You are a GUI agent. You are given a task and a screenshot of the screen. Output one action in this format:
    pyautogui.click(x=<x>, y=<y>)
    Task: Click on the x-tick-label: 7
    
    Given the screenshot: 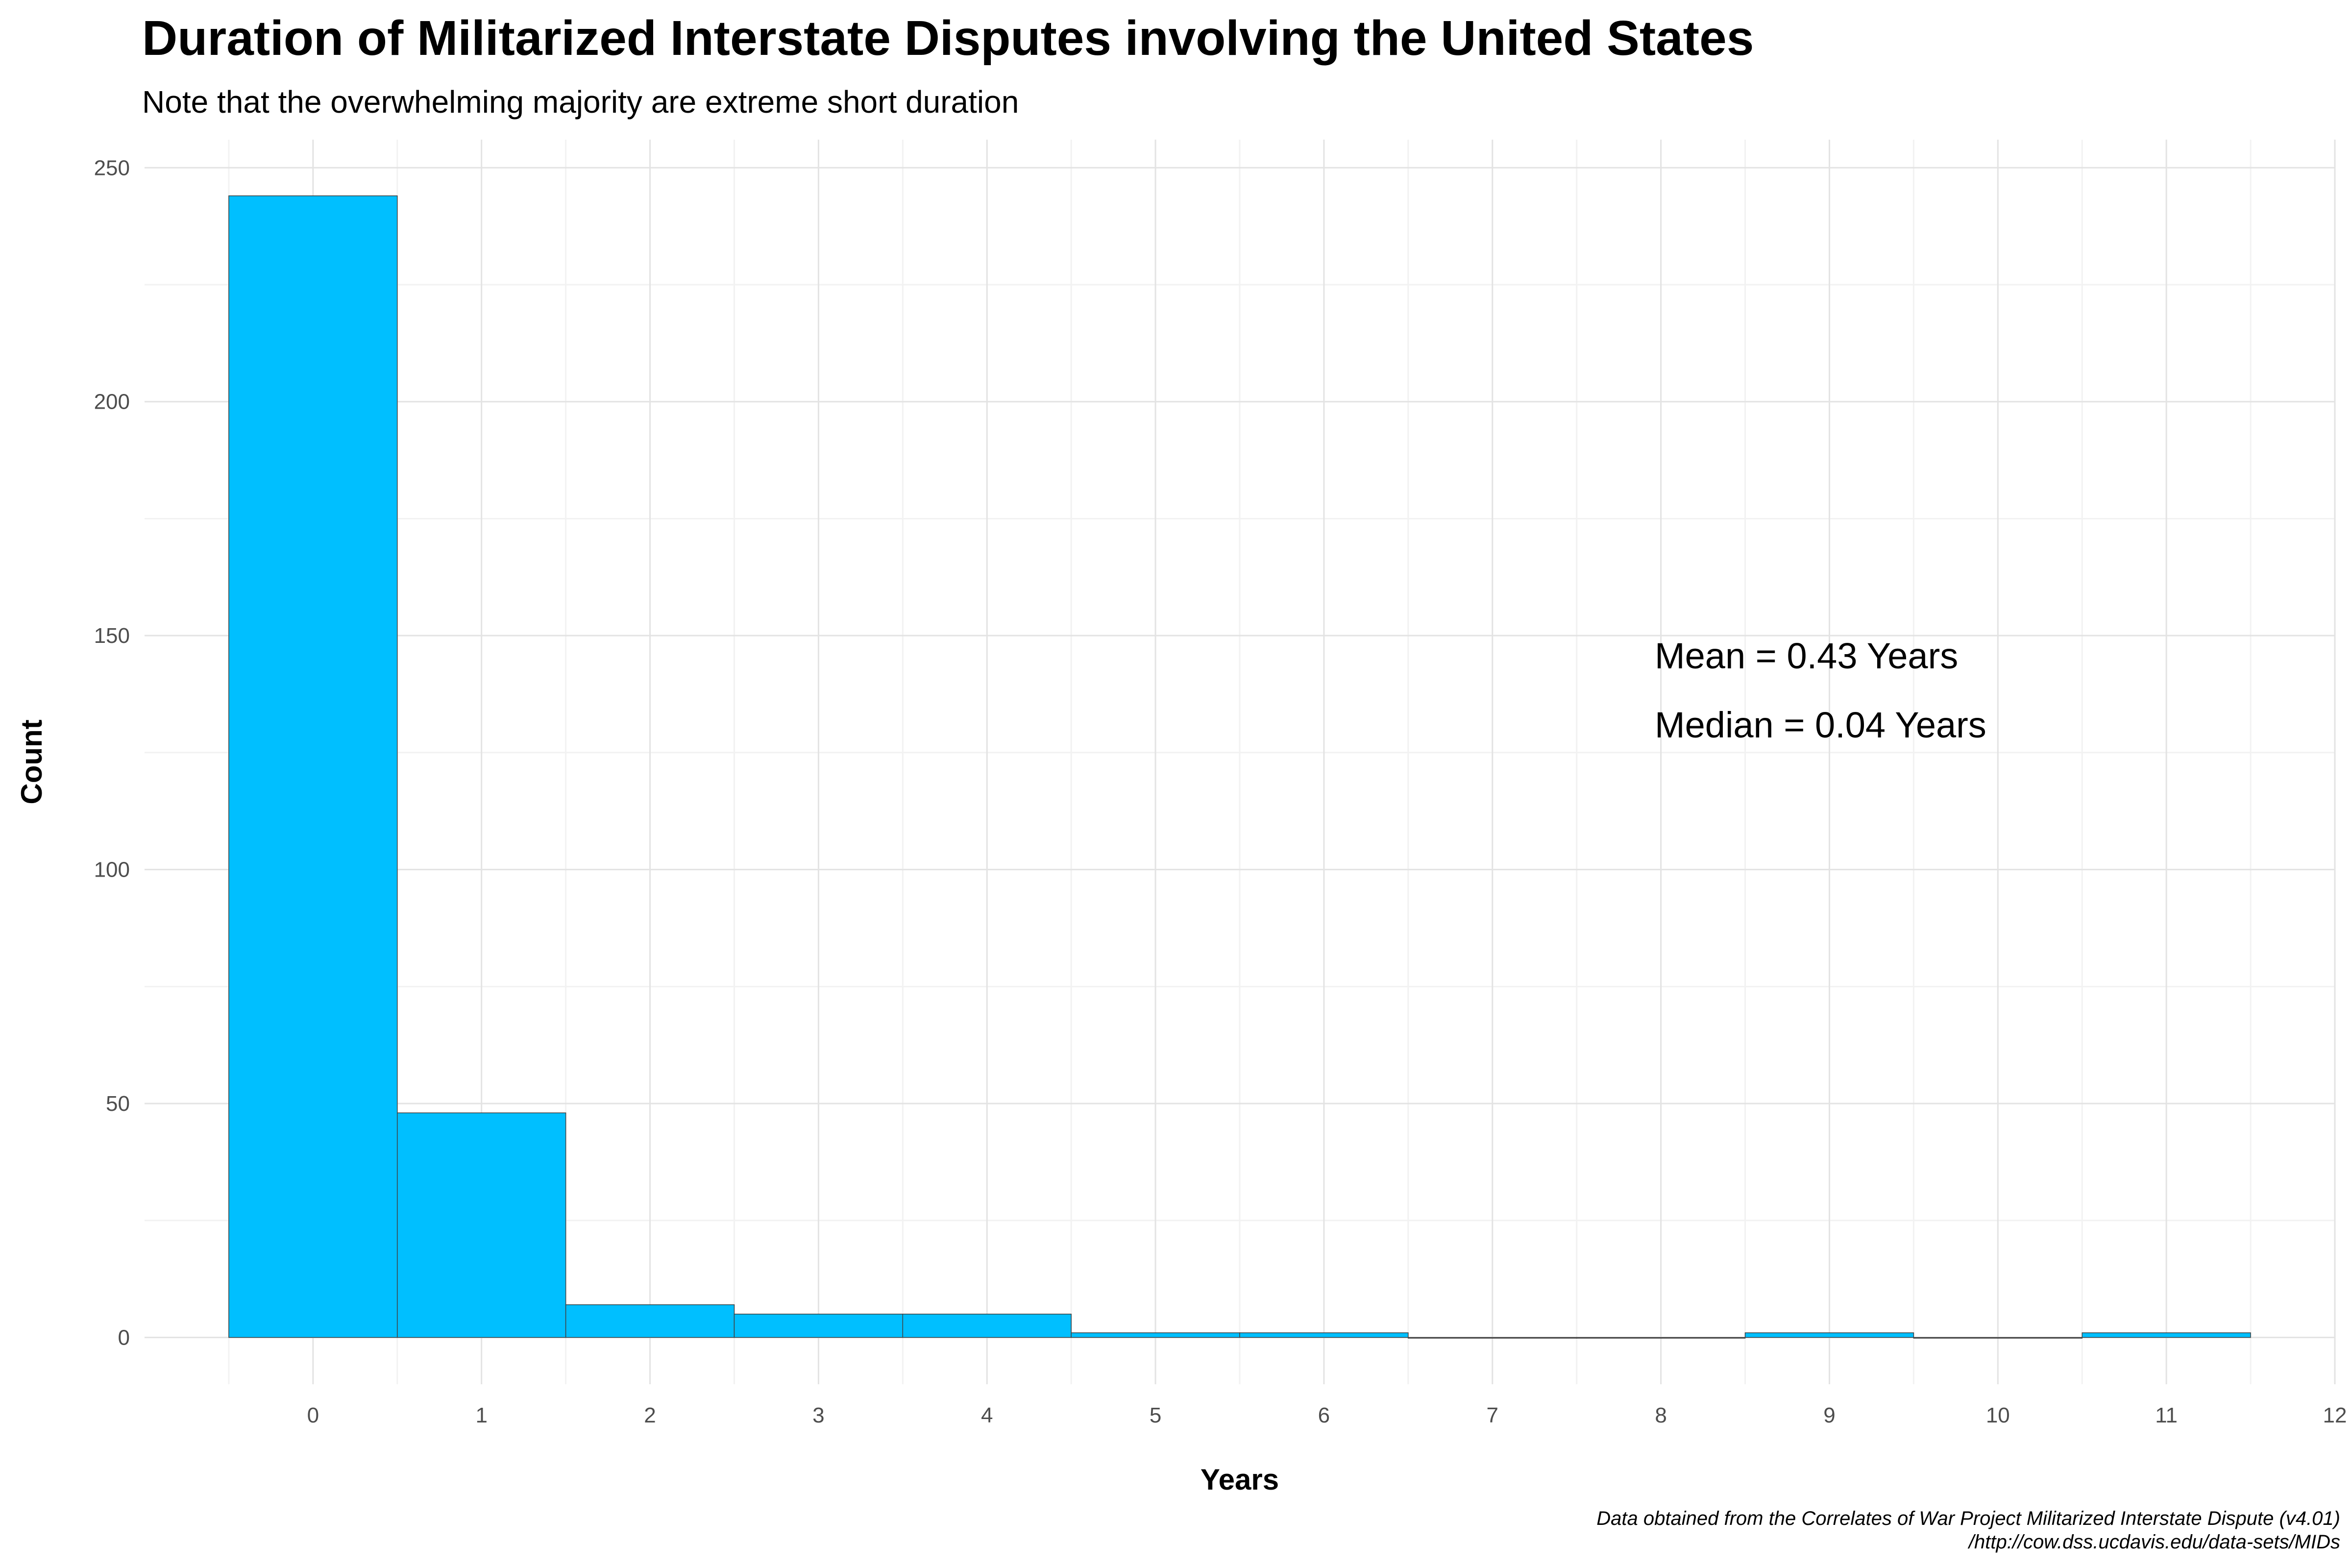 What is the action you would take?
    pyautogui.click(x=1492, y=1415)
    